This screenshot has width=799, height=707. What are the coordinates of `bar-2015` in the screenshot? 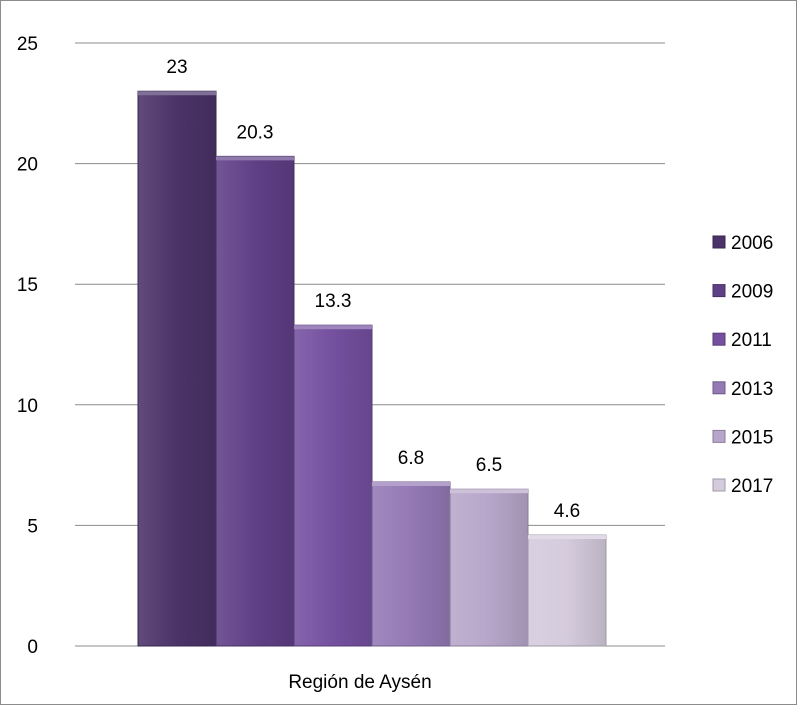 It's located at (489, 567).